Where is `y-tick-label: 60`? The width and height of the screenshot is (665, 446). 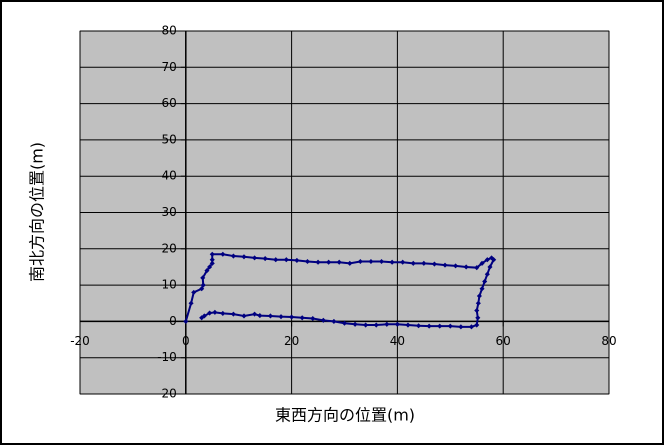 y-tick-label: 60 is located at coordinates (169, 103).